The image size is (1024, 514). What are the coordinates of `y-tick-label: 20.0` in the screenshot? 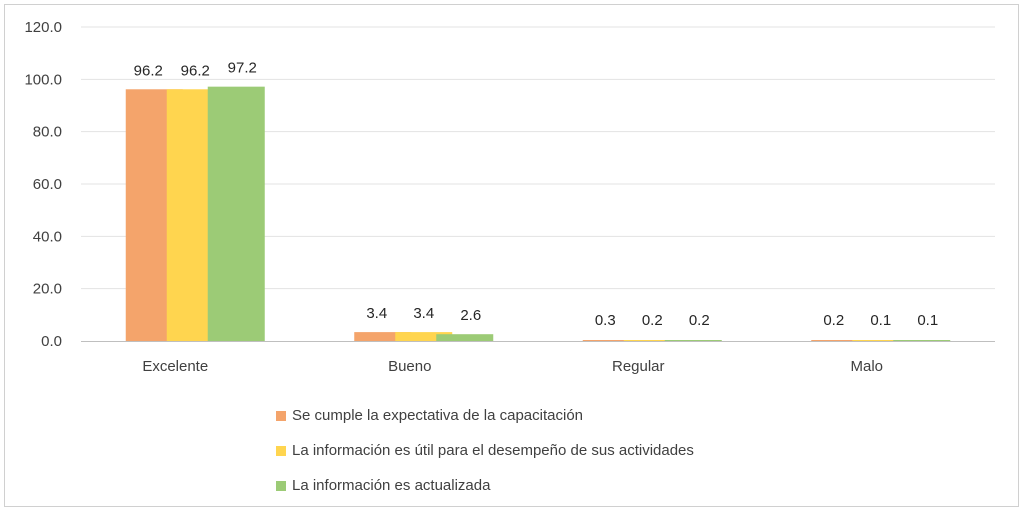 It's located at (47, 289).